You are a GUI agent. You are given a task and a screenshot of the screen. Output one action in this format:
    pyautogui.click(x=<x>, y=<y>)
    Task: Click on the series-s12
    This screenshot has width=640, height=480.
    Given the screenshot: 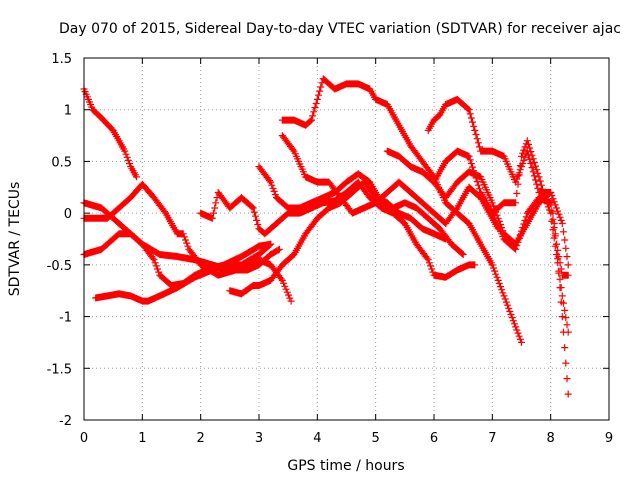 What is the action you would take?
    pyautogui.click(x=495, y=213)
    